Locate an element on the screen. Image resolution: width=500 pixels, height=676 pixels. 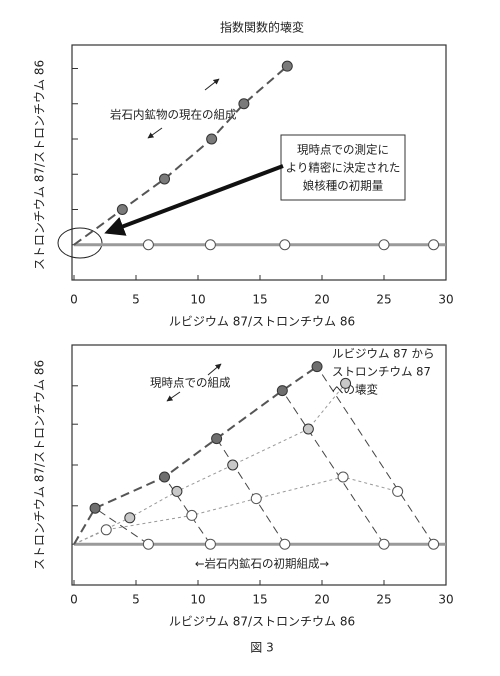
annotation: ←岩石内鉱石の初期組成→ is located at coordinates (262, 564).